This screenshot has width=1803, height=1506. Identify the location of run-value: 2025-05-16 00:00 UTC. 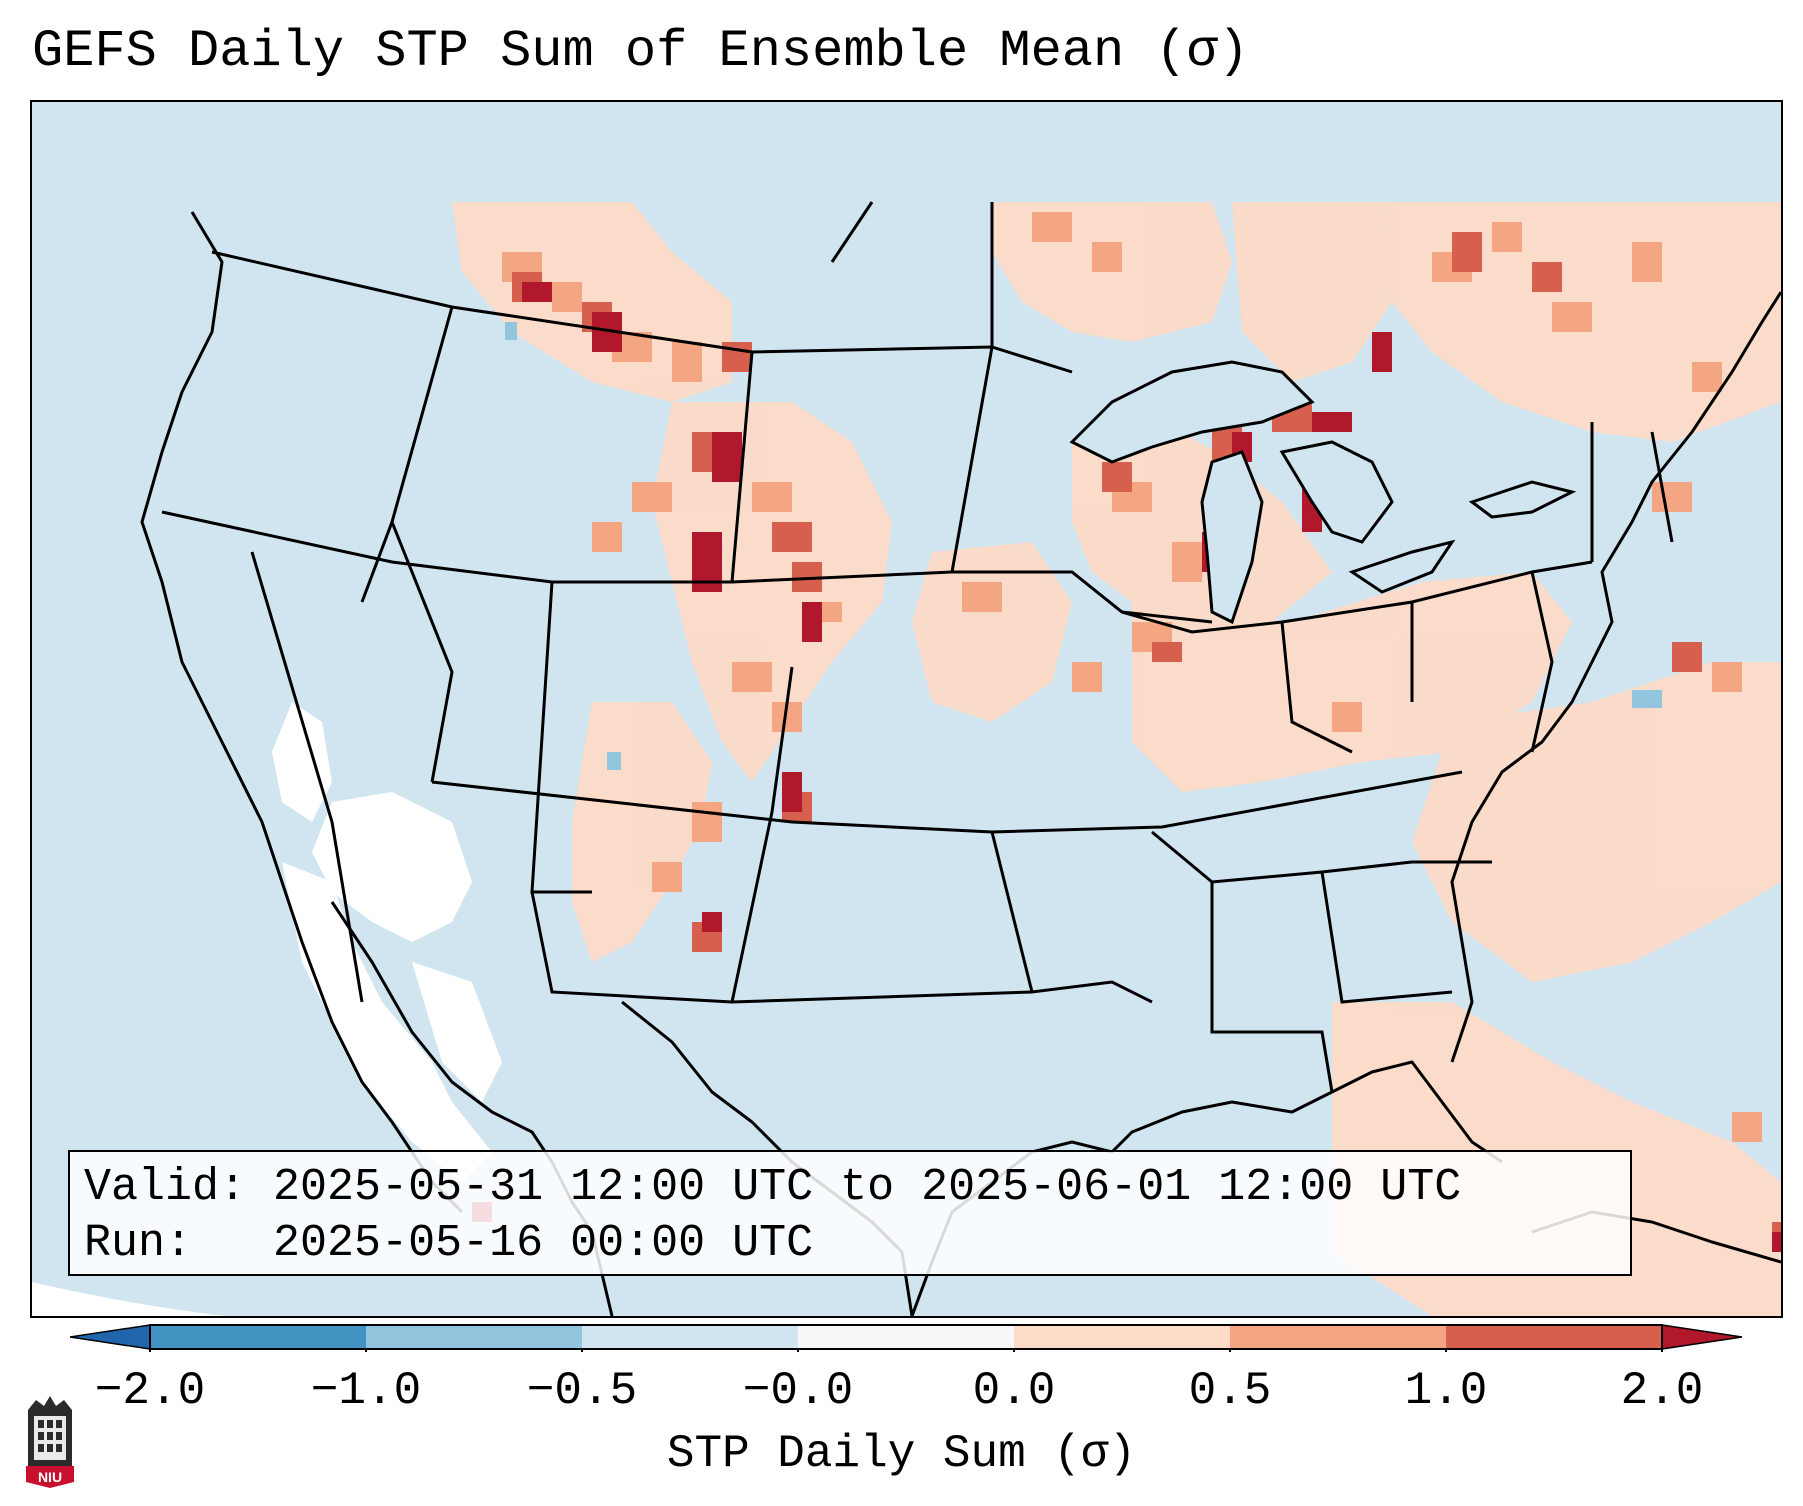
(543, 1243).